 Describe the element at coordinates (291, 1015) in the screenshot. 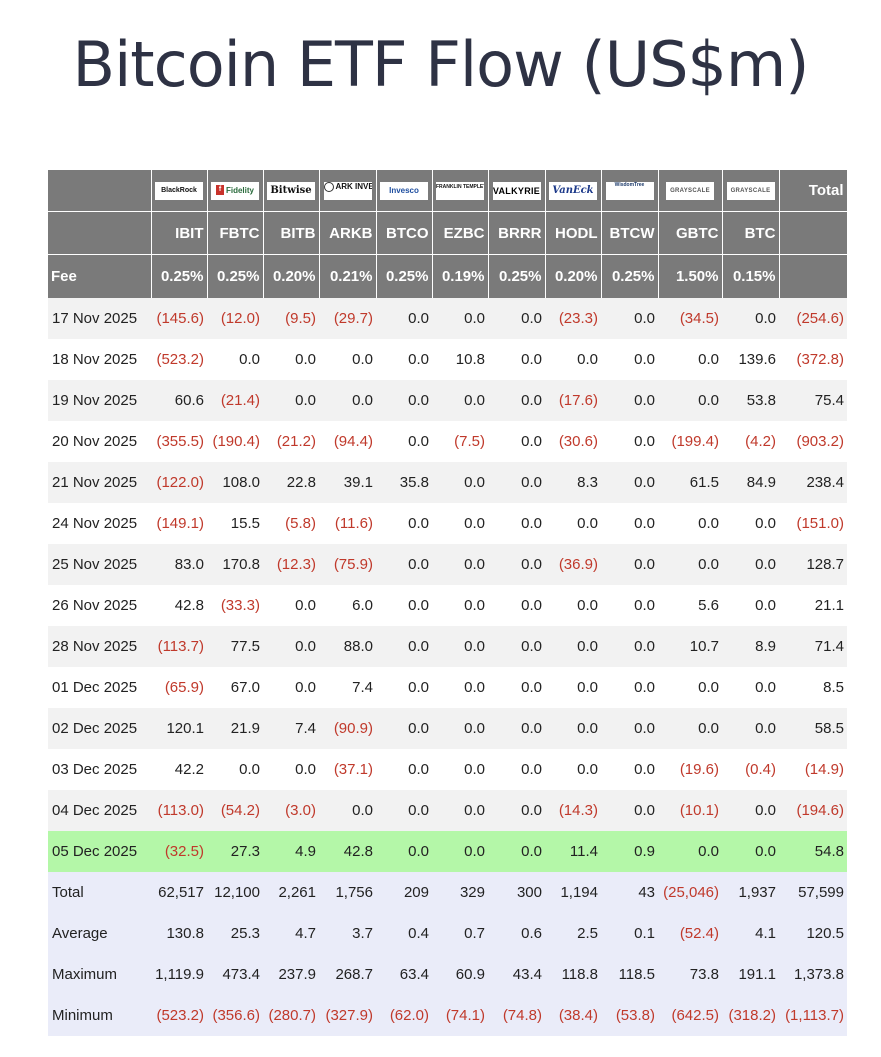

I see `flow-cell: (280.7)` at that location.